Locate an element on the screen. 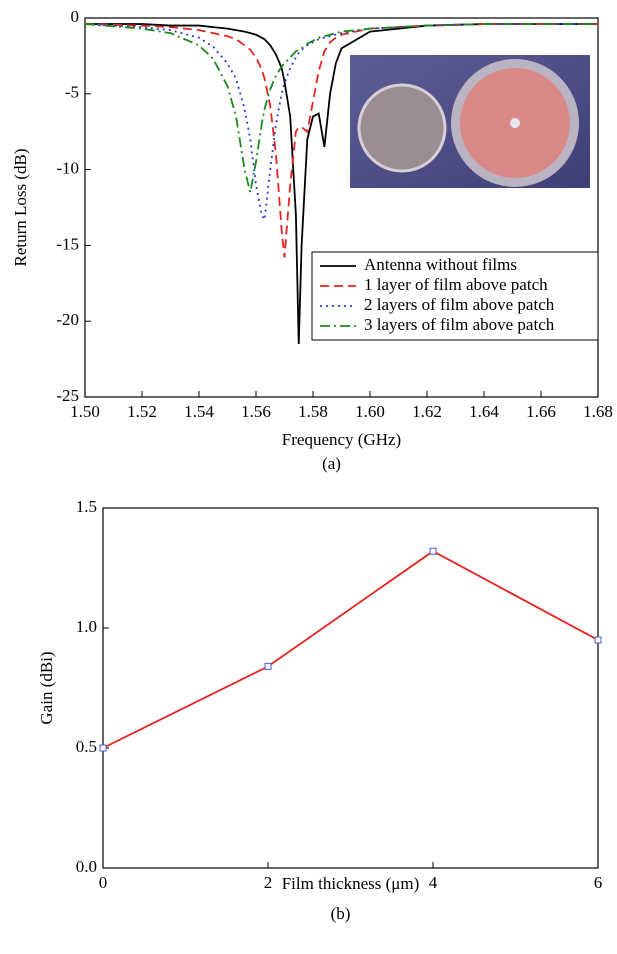 The image size is (617, 954). y-tick-label: 1.5 is located at coordinates (86, 506).